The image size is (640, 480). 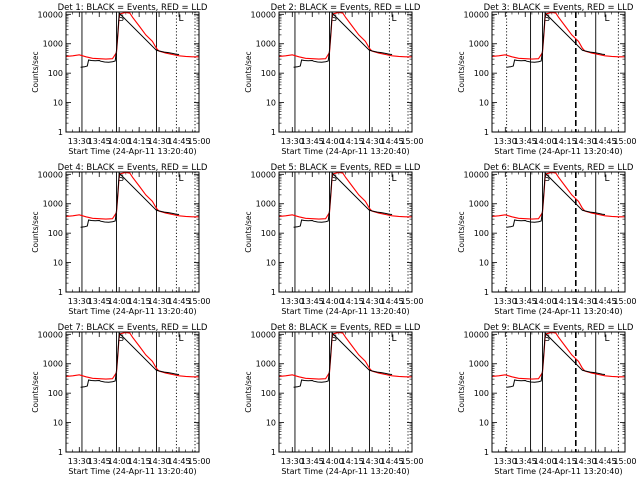 What do you see at coordinates (558, 356) in the screenshot?
I see `lld-series-line` at bounding box center [558, 356].